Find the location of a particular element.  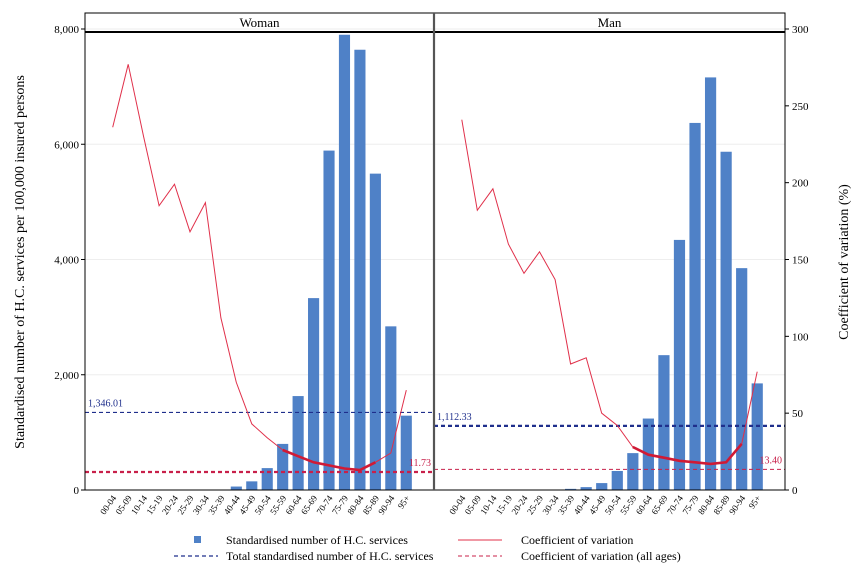

legend-cv-all-label: Coefficient of variation (all ages) is located at coordinates (601, 556).